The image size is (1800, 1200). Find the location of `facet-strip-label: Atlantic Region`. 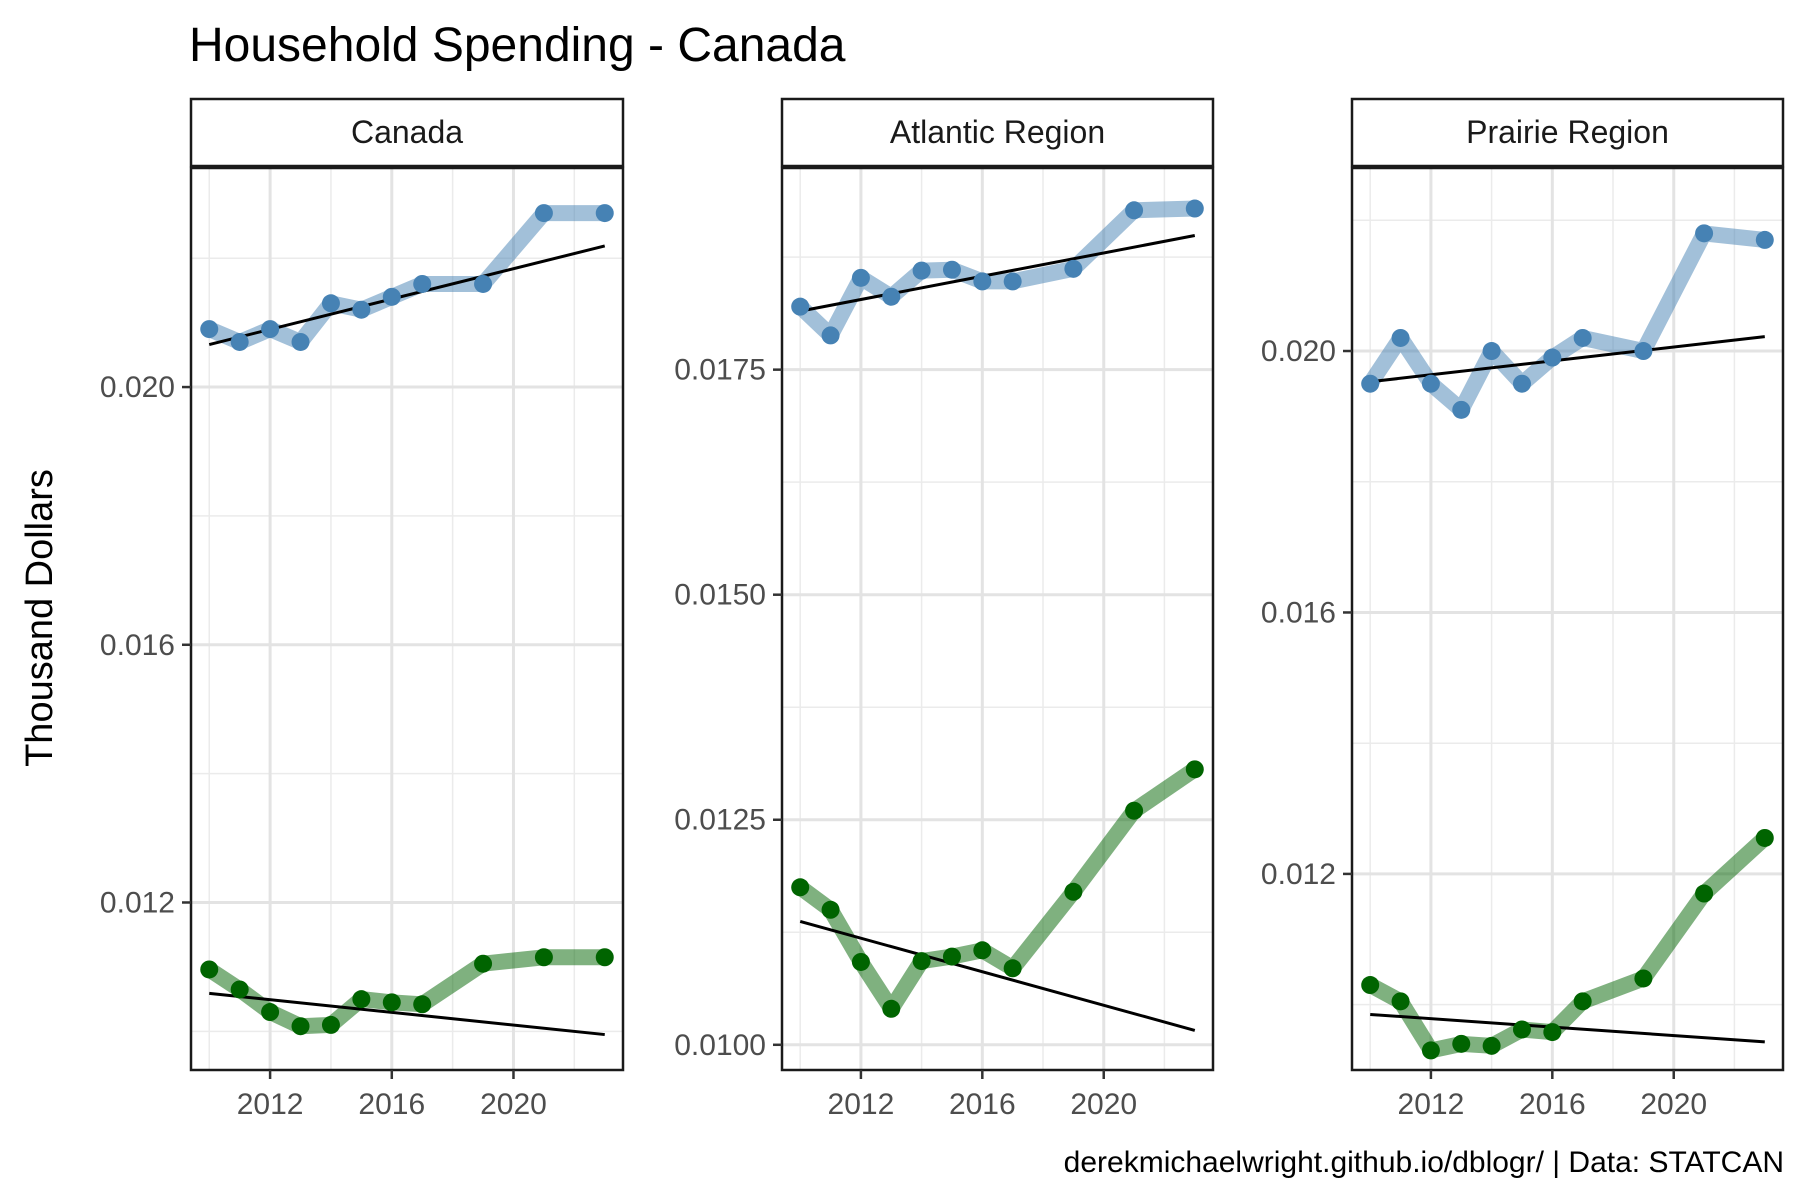

facet-strip-label: Atlantic Region is located at coordinates (997, 132).